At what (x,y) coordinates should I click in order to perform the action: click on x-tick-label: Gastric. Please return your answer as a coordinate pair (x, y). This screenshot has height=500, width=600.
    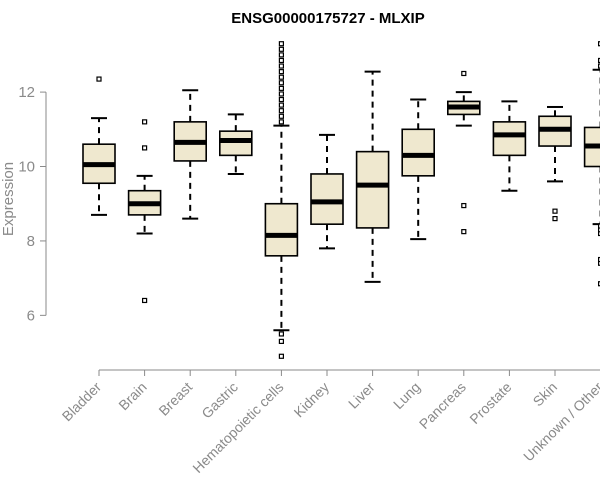
    Looking at the image, I should click on (219, 400).